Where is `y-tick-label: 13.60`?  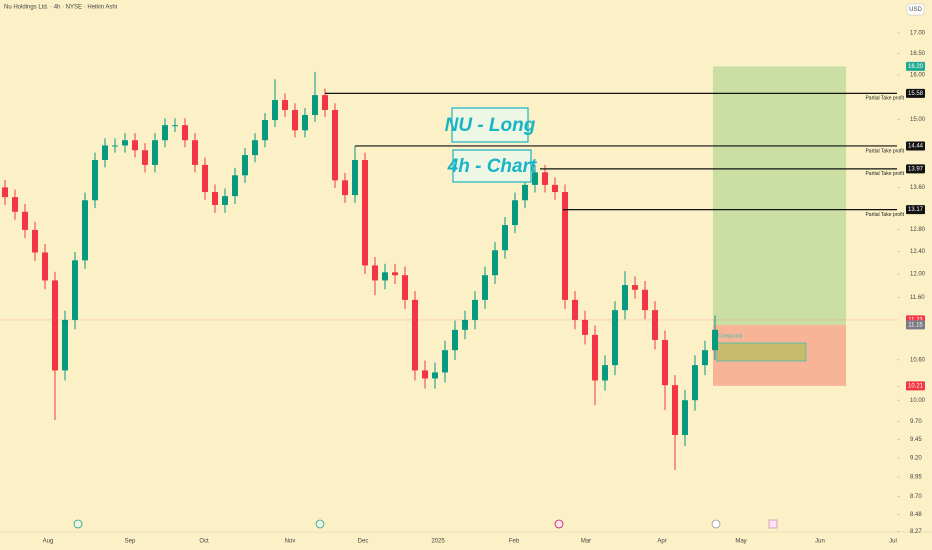 y-tick-label: 13.60 is located at coordinates (918, 188).